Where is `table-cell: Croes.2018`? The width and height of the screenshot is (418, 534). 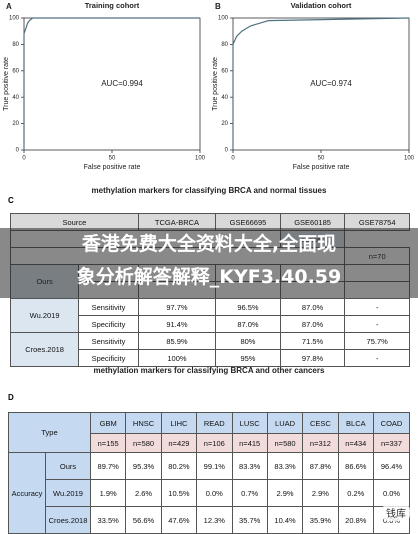
table-cell: Croes.2018 is located at coordinates (44, 349).